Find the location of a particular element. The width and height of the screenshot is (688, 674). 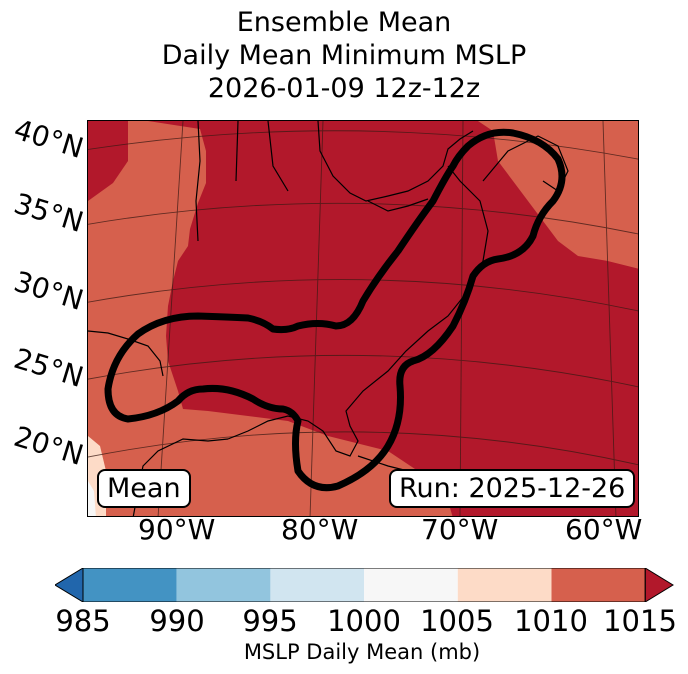

colorbar-tick-985: 985 is located at coordinates (83, 621).